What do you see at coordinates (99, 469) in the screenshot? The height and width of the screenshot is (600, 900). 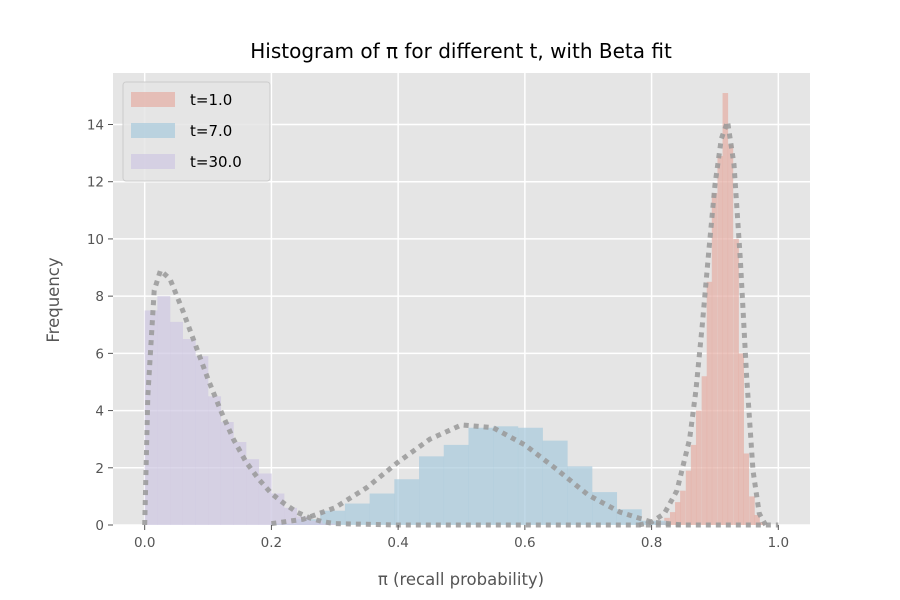 I see `y-tick-label: 2` at bounding box center [99, 469].